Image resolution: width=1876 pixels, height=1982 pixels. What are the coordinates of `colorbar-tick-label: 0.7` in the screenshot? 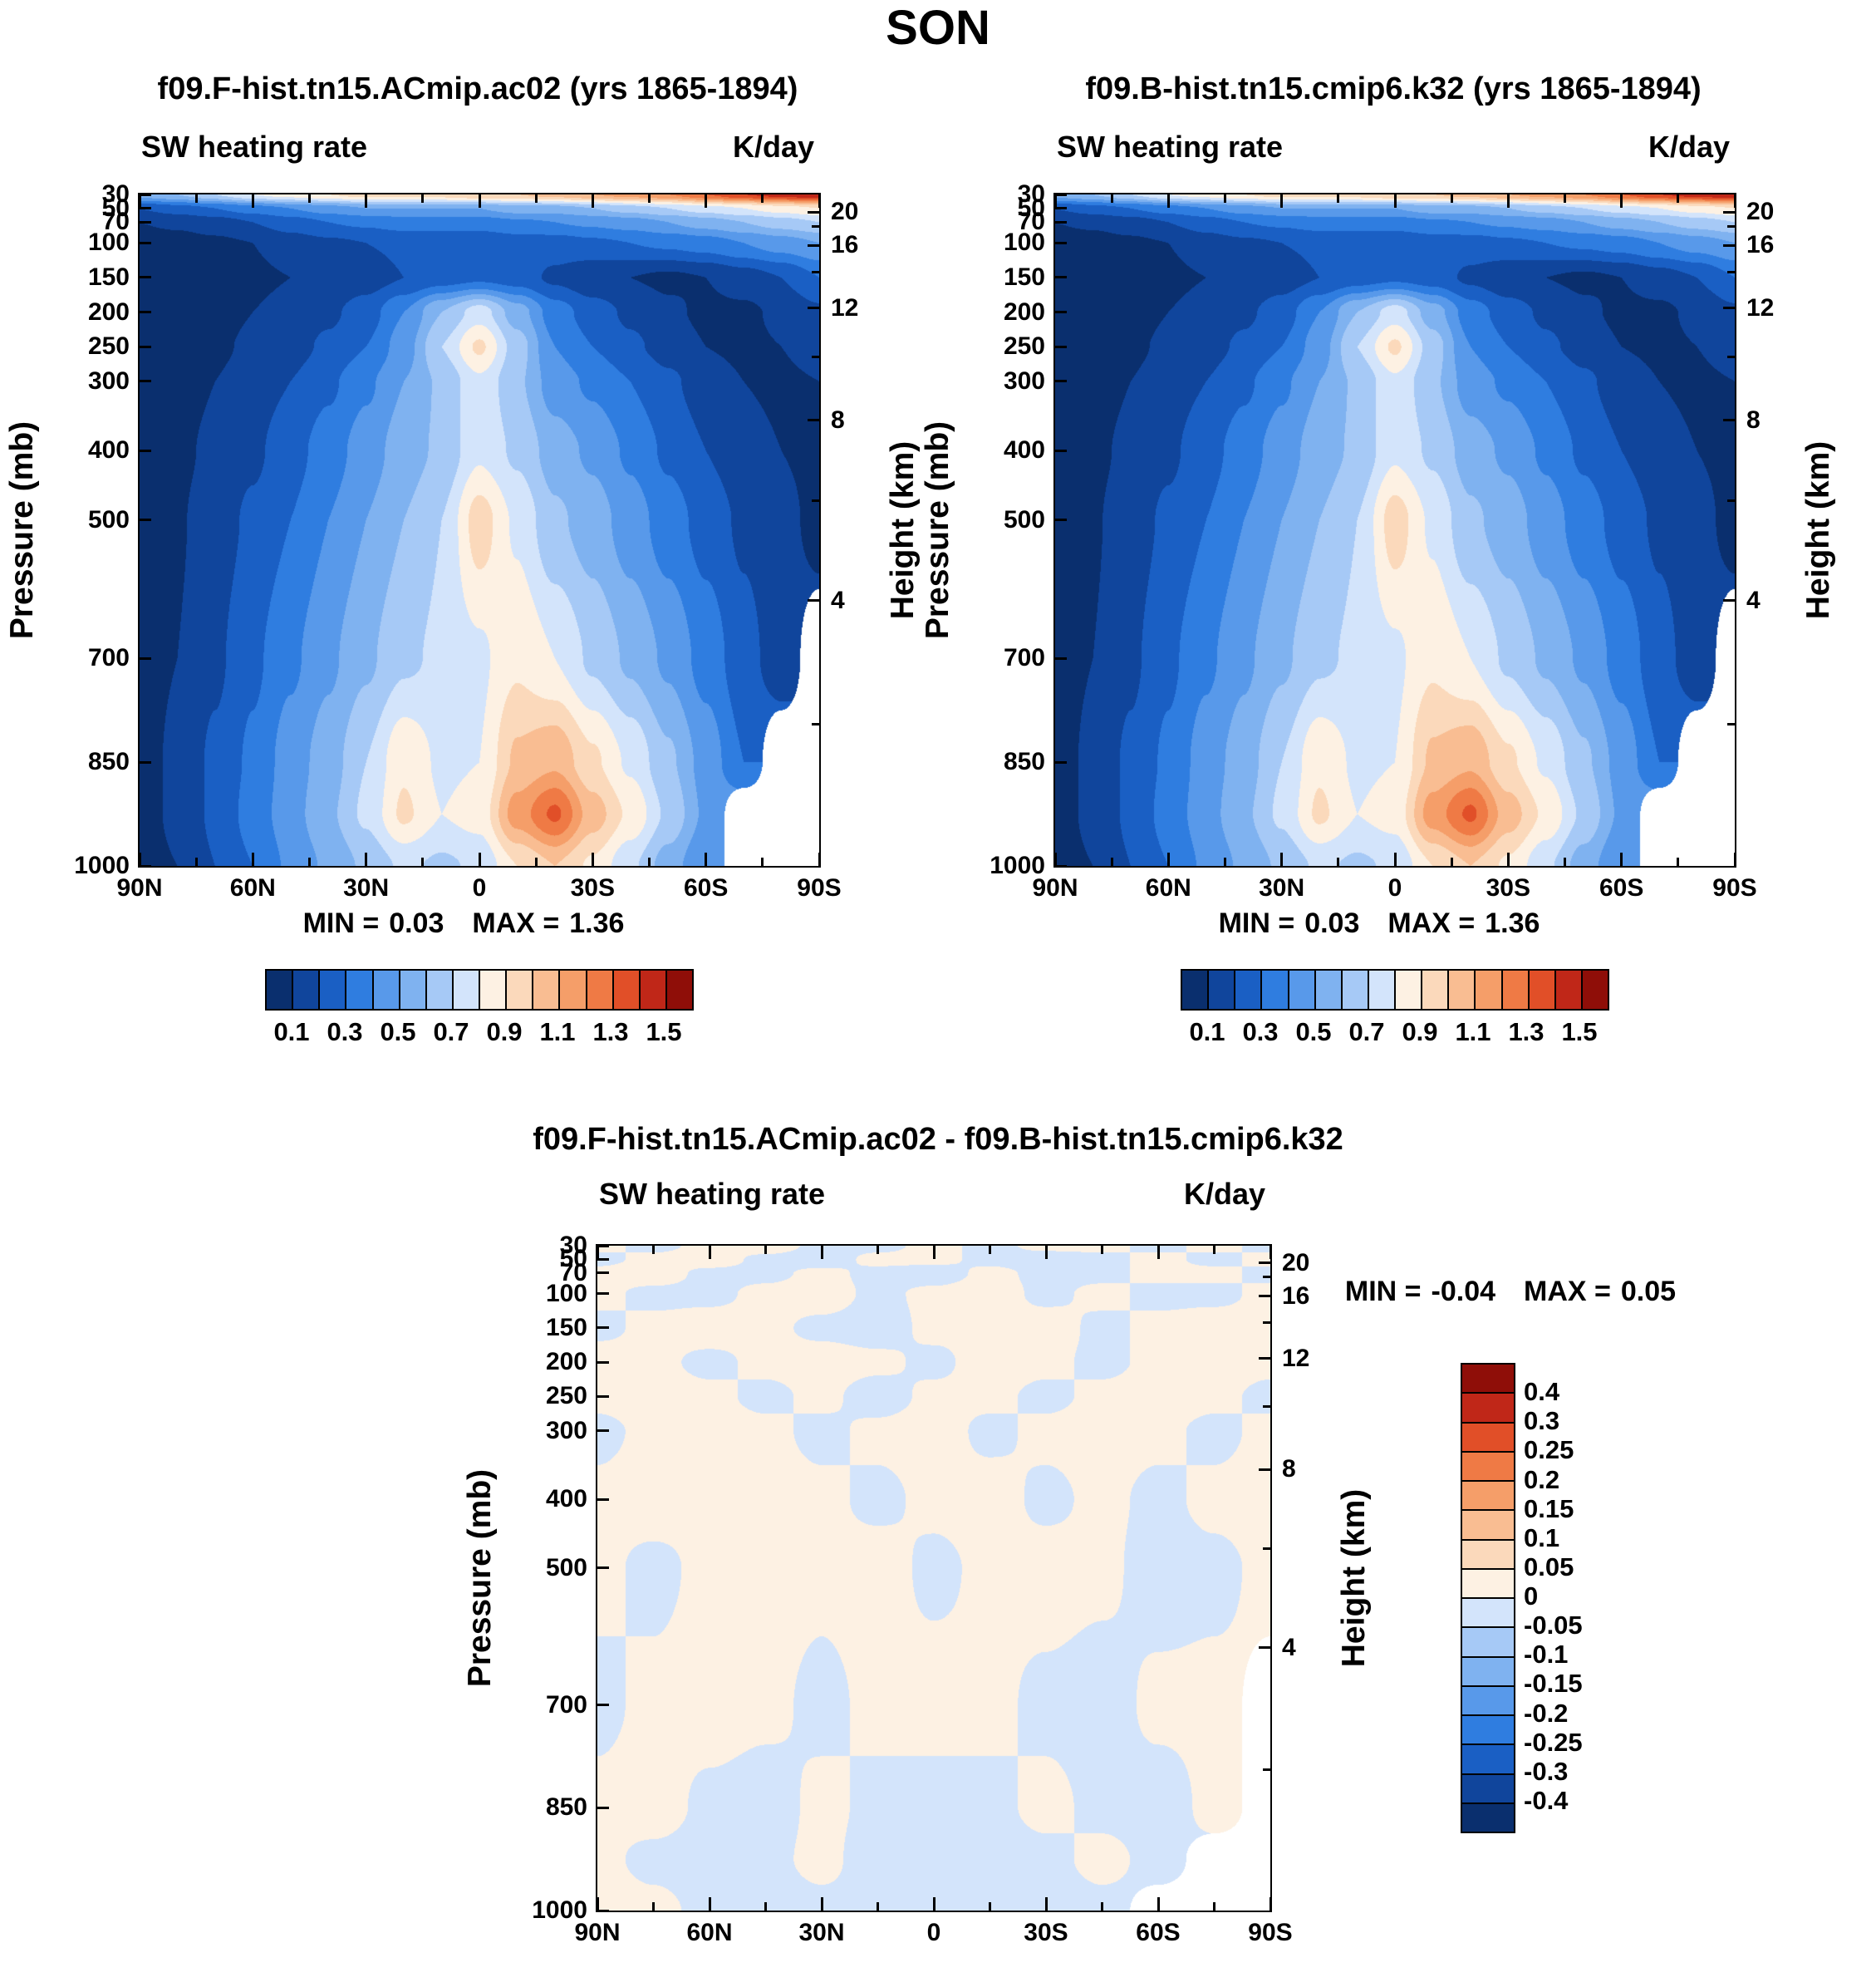 It's located at (1366, 1031).